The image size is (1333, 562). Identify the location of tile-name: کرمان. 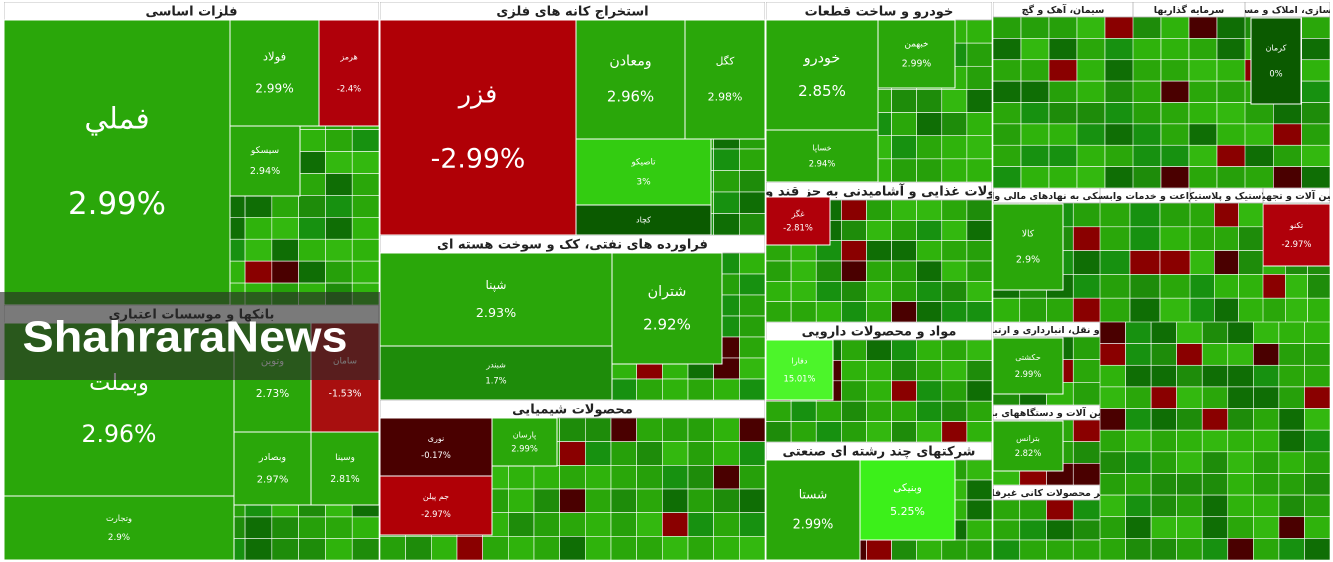
(1276, 48).